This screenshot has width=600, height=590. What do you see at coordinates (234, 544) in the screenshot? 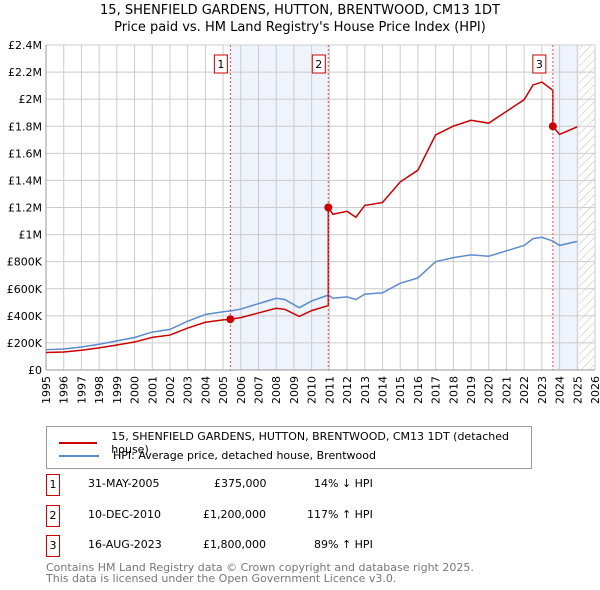
I see `sale-price: £1,800,000` at bounding box center [234, 544].